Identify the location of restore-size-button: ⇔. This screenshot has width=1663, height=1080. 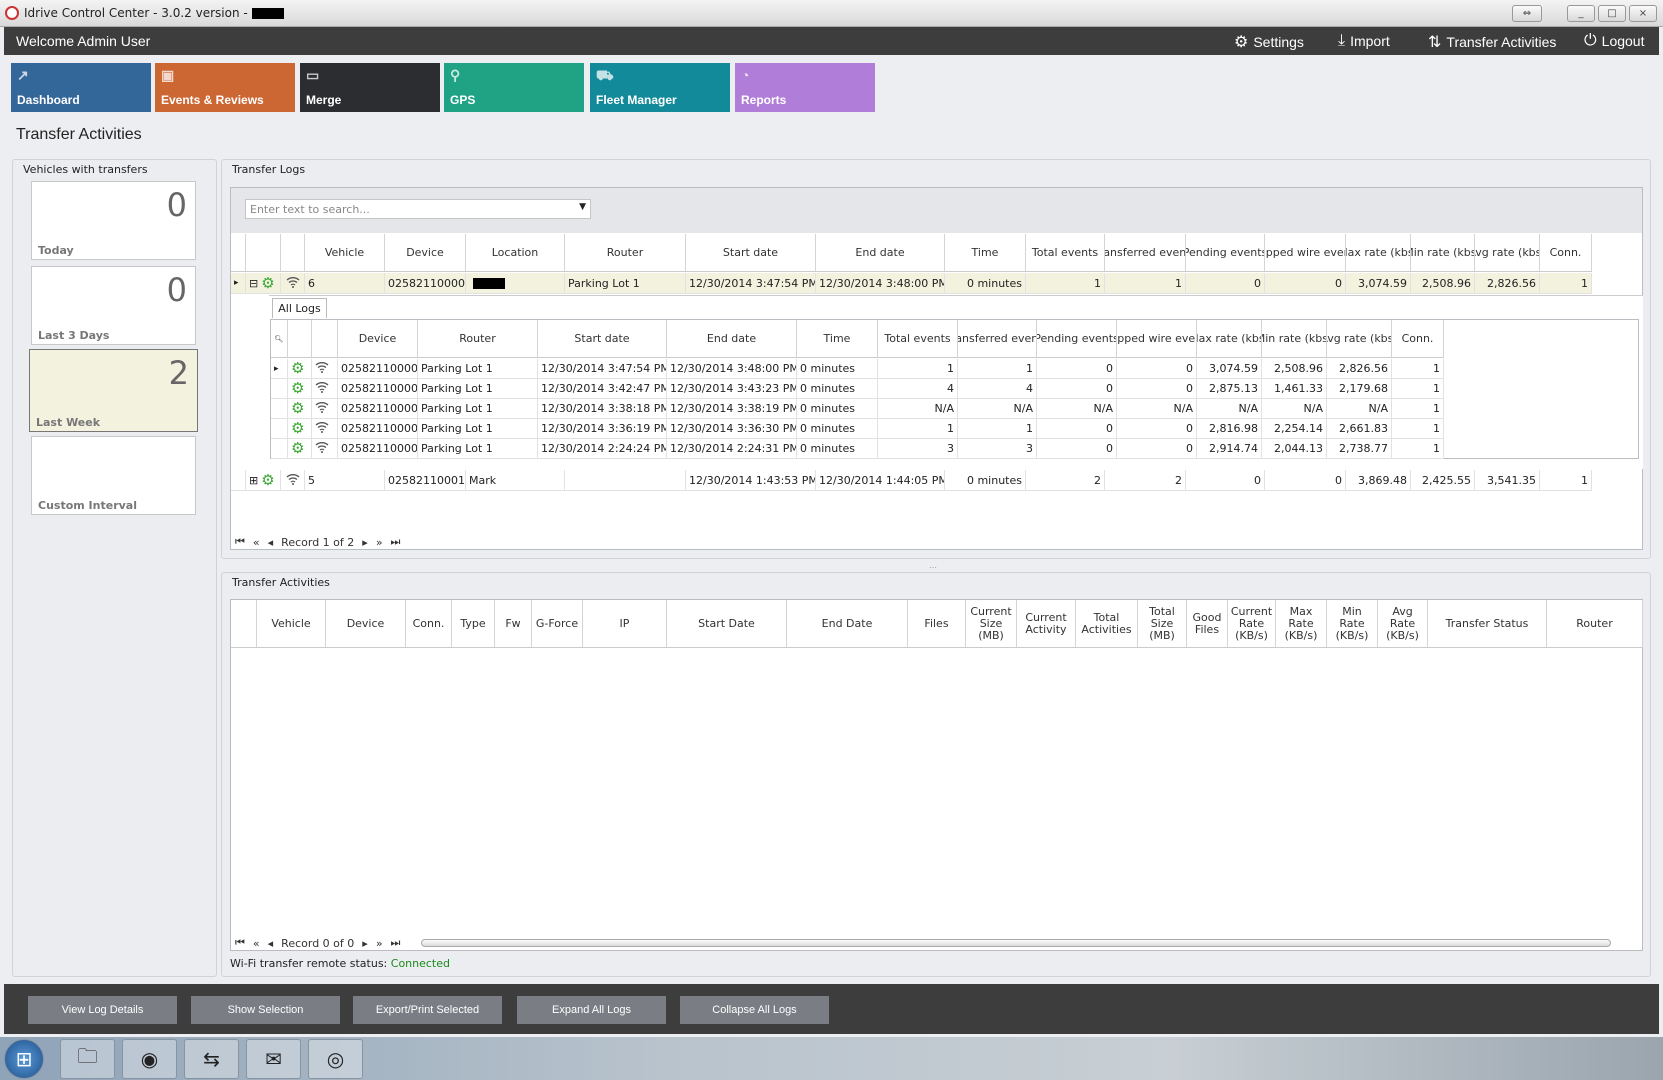
(1527, 13).